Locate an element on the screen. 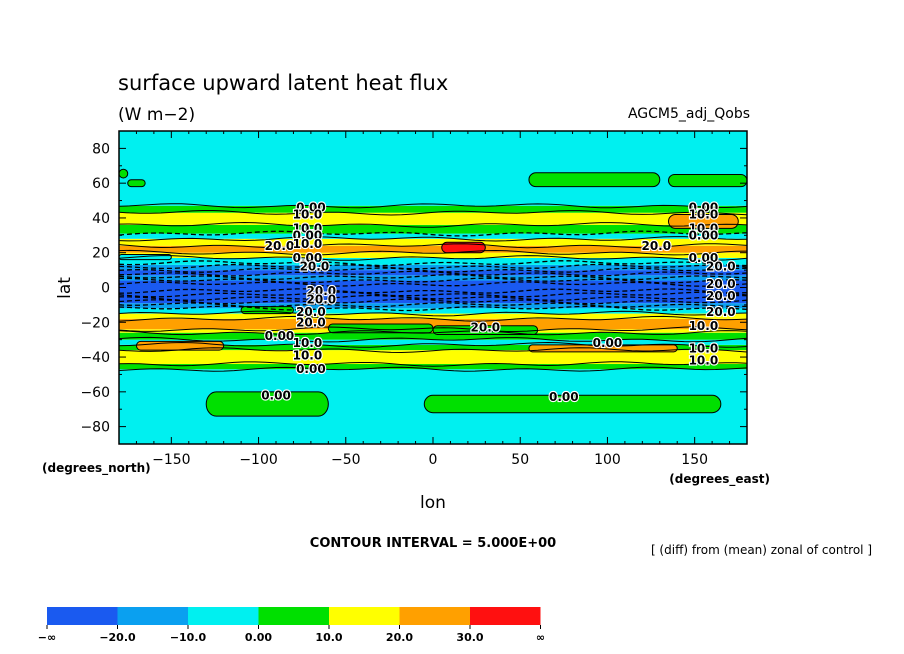 The width and height of the screenshot is (904, 654). x-tick-label: 100 is located at coordinates (607, 460).